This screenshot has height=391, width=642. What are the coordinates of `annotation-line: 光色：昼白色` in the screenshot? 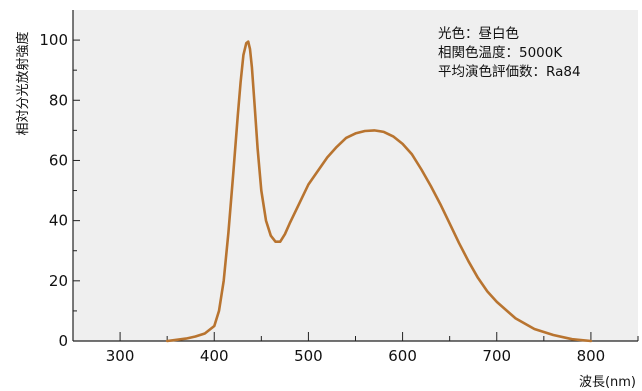 It's located at (478, 33).